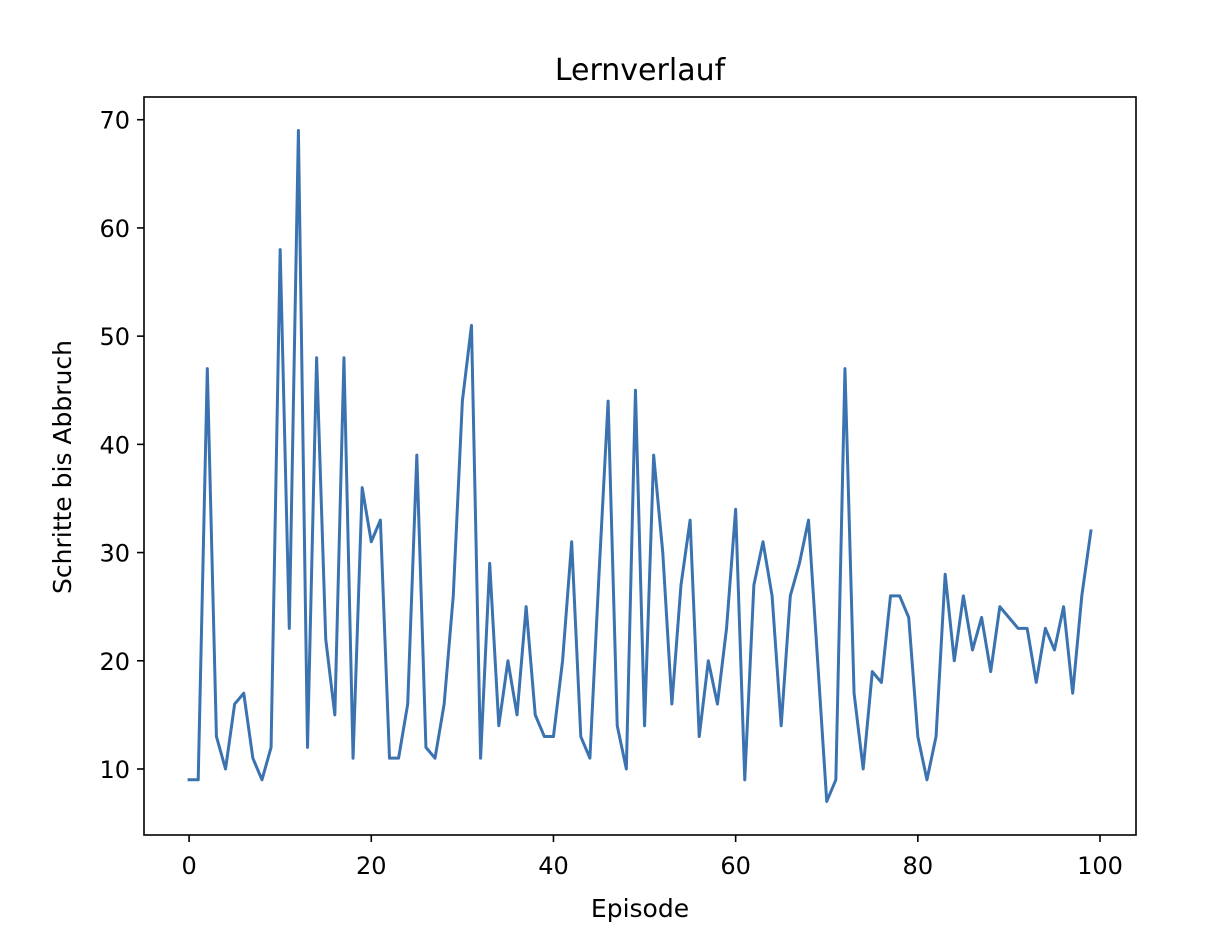 The image size is (1228, 942). What do you see at coordinates (371, 866) in the screenshot?
I see `x-tick-label: 20` at bounding box center [371, 866].